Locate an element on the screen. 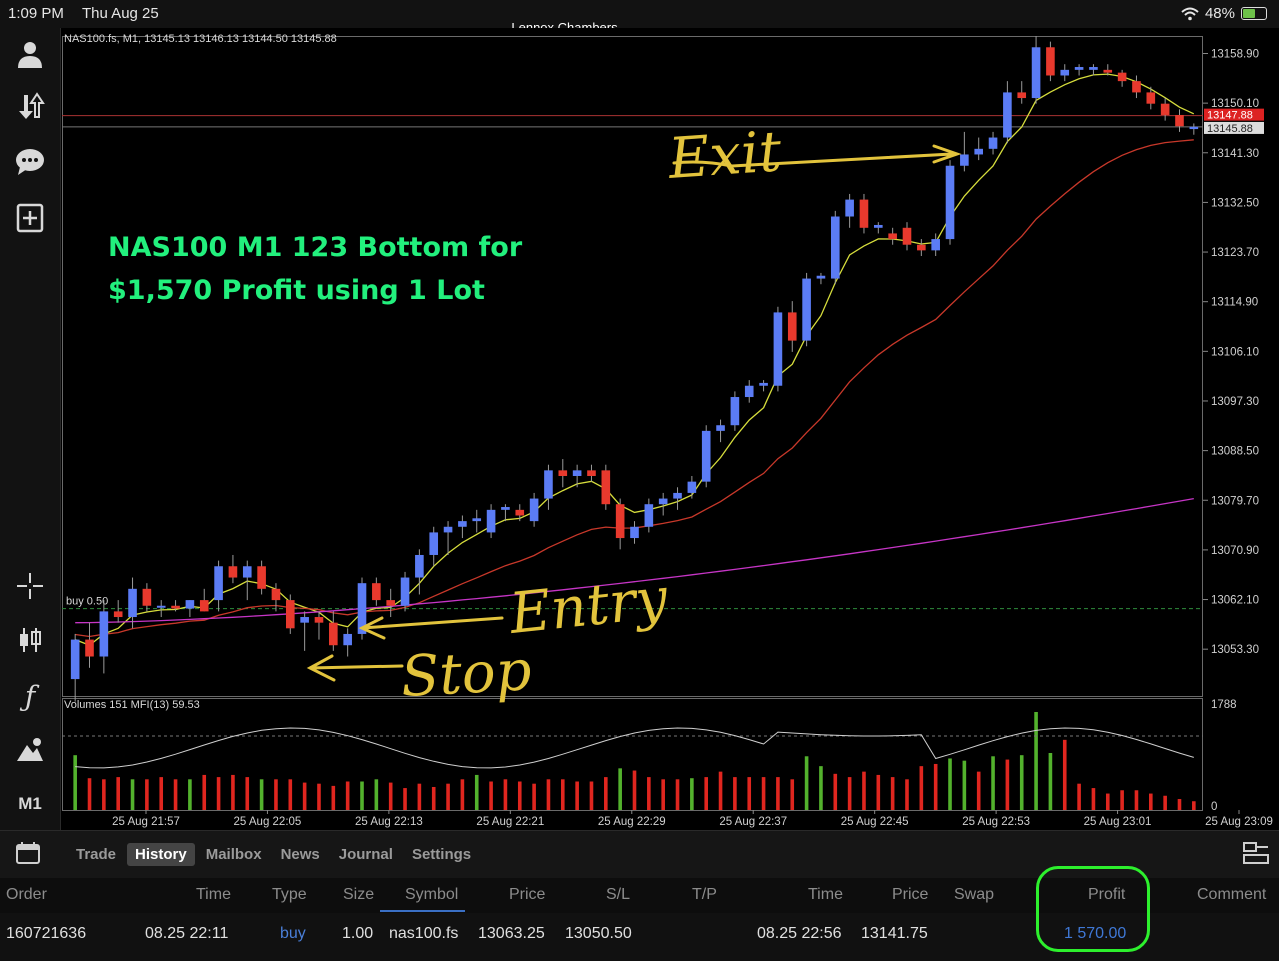  col-close-time: Time is located at coordinates (825, 894).